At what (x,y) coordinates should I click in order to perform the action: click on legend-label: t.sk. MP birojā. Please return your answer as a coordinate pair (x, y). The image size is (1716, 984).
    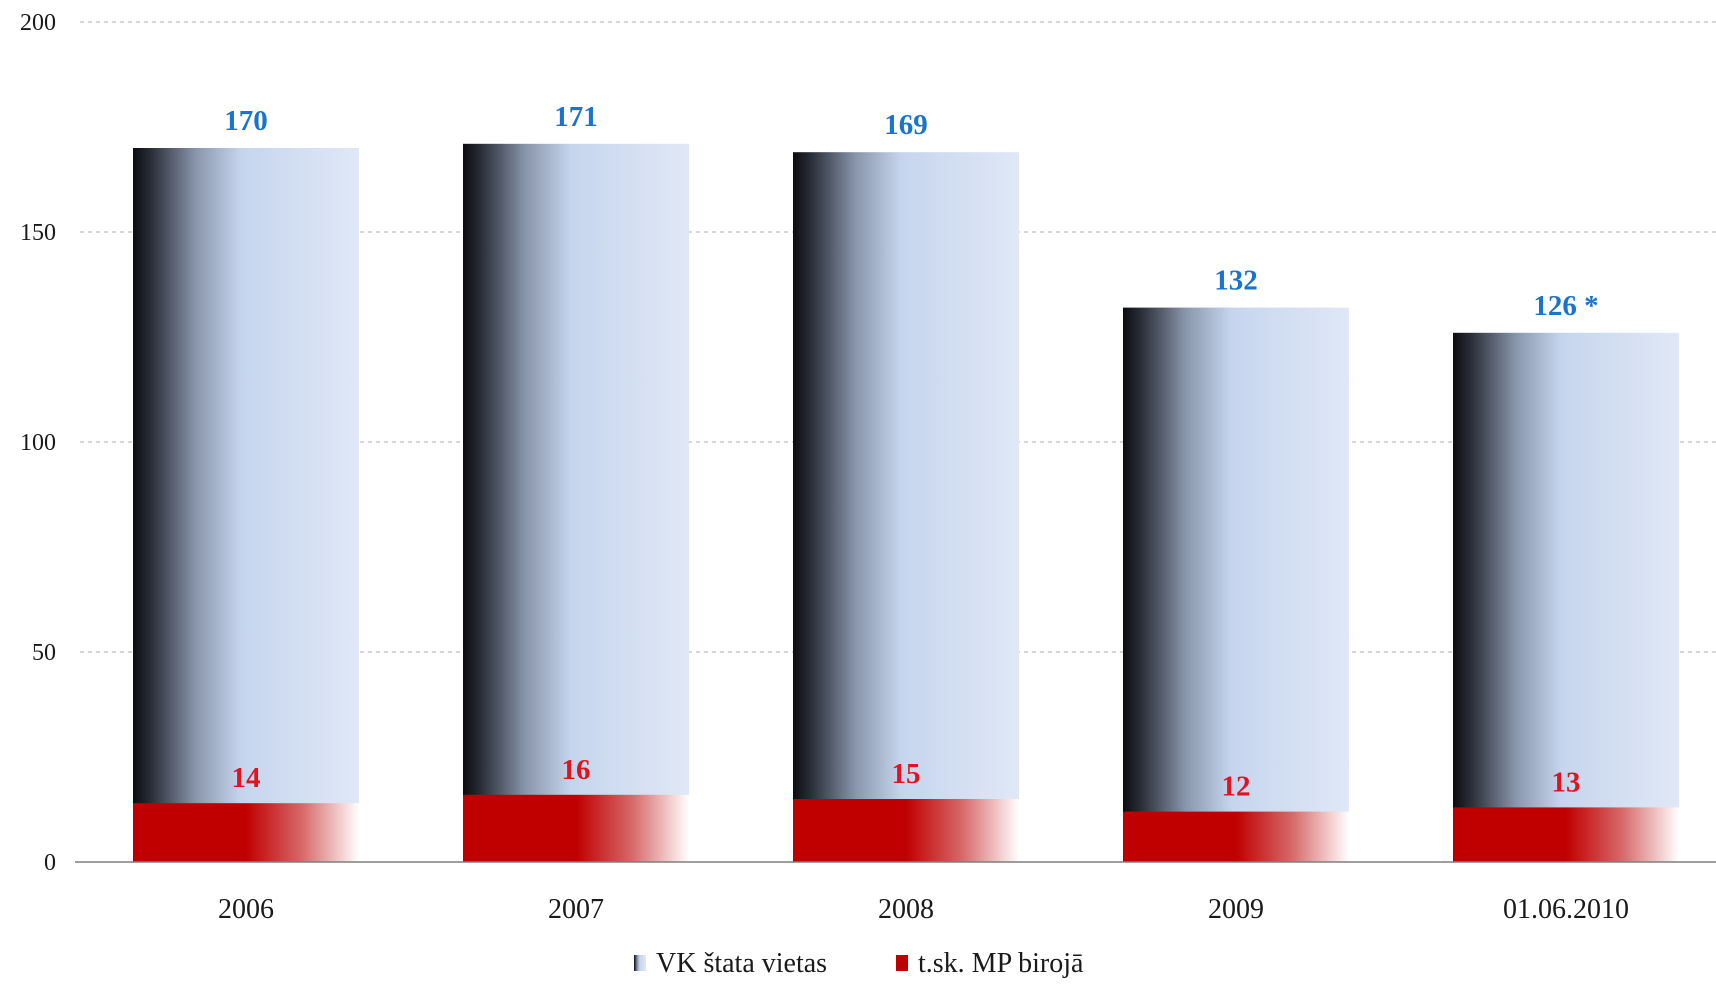
    Looking at the image, I should click on (1001, 963).